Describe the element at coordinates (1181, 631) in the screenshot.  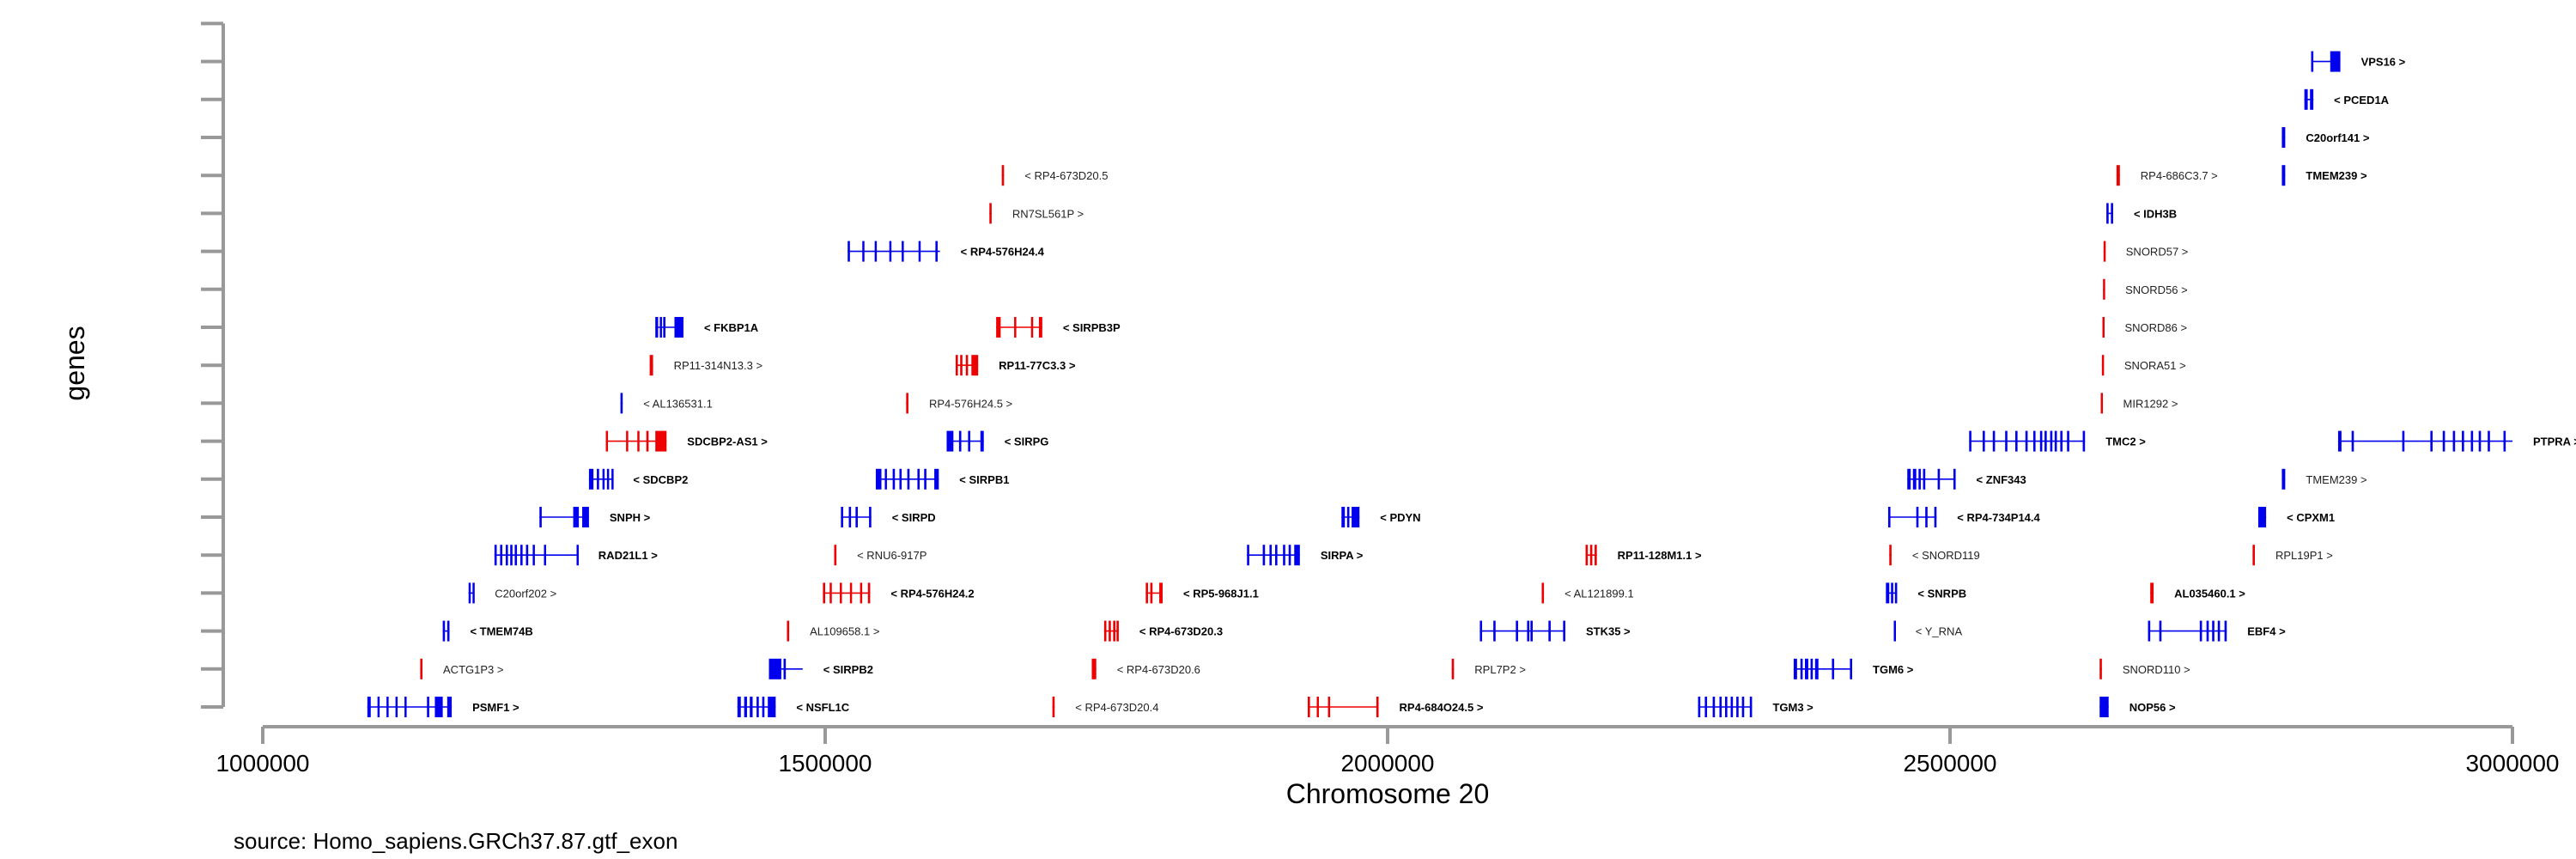
I see `gene-label: < RP4-673D20.3` at that location.